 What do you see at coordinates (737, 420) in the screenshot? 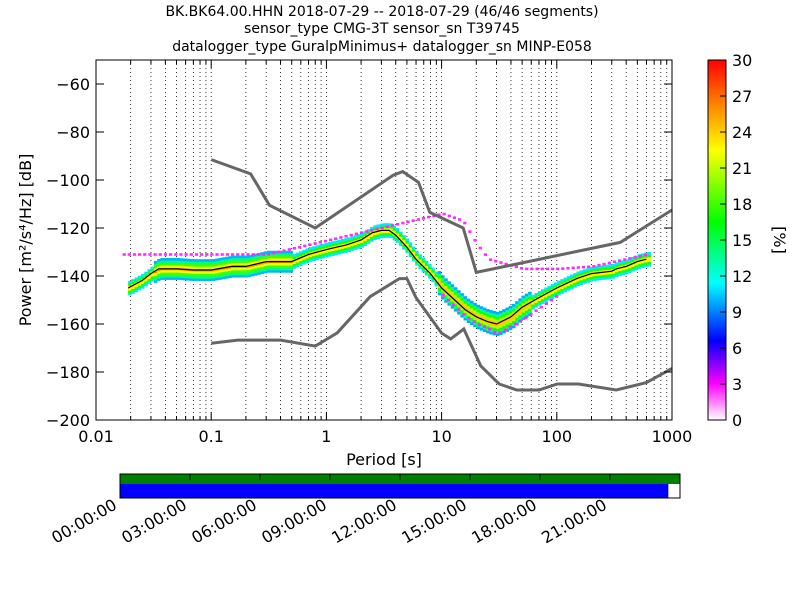
I see `colorbar-tick-label: 0` at bounding box center [737, 420].